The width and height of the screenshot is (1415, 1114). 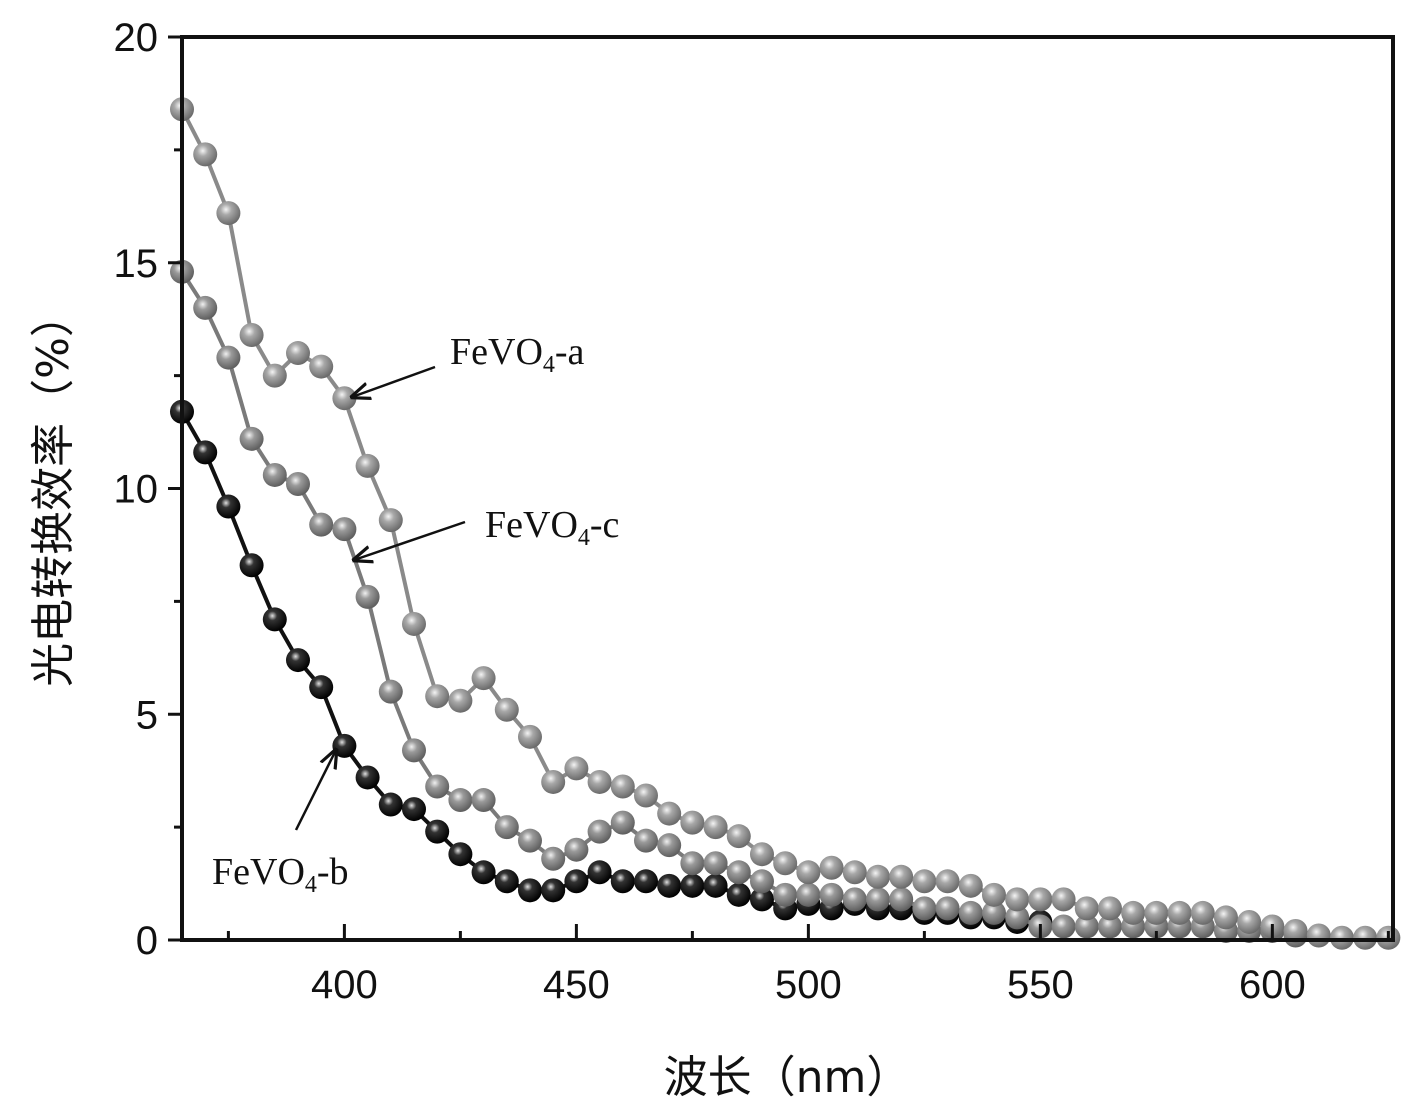 I want to click on annotation-arrow-c, so click(x=410, y=540).